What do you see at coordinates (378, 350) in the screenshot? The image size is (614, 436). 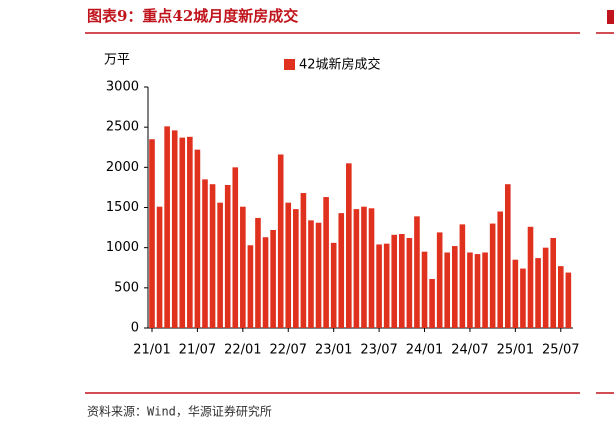 I see `x-tick-label: 23/07` at bounding box center [378, 350].